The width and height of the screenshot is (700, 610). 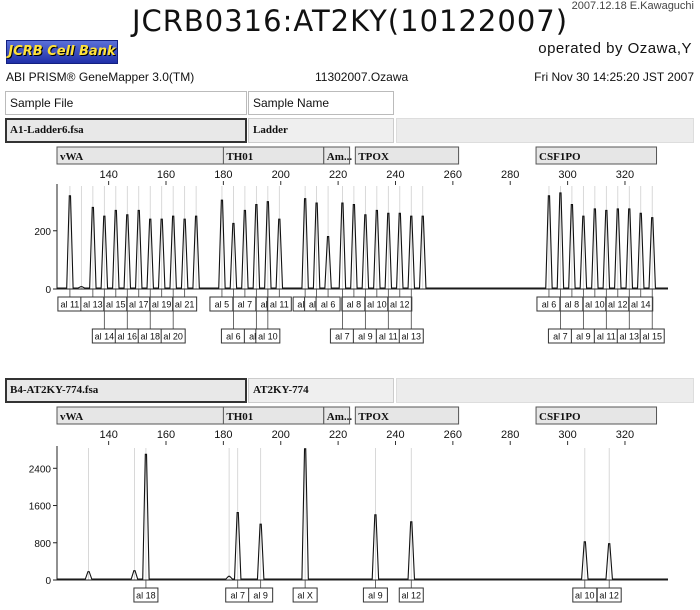 What do you see at coordinates (567, 175) in the screenshot?
I see `x-tick-label: 300` at bounding box center [567, 175].